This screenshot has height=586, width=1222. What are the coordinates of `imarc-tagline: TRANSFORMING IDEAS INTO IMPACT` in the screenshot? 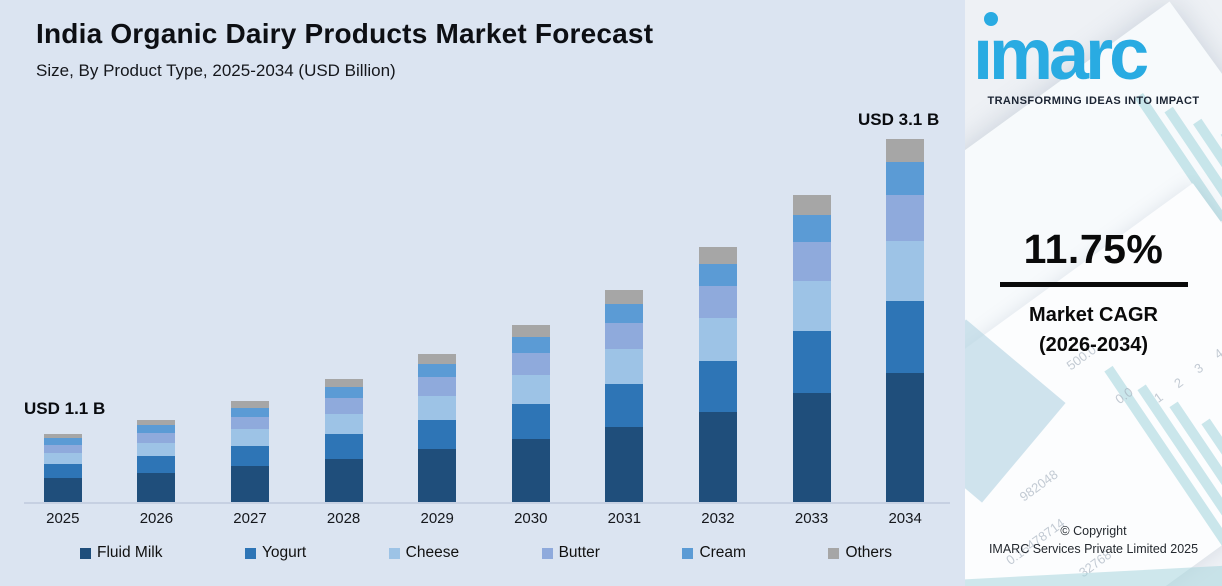 It's located at (1093, 101).